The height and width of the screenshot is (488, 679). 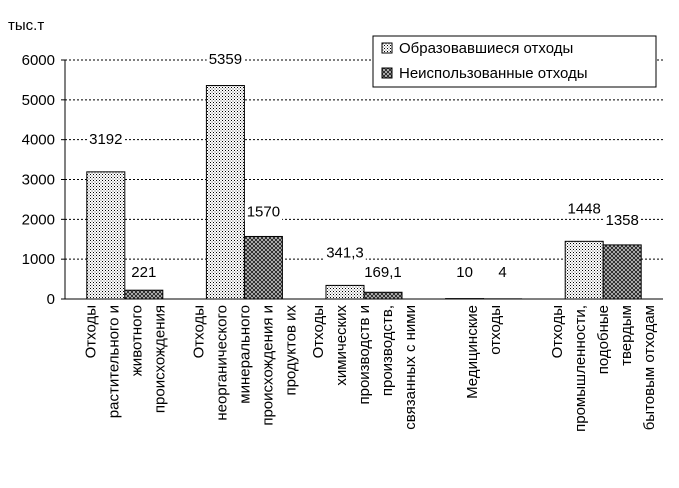 I want to click on category-label-line: бытовым отходам, so click(x=649, y=367).